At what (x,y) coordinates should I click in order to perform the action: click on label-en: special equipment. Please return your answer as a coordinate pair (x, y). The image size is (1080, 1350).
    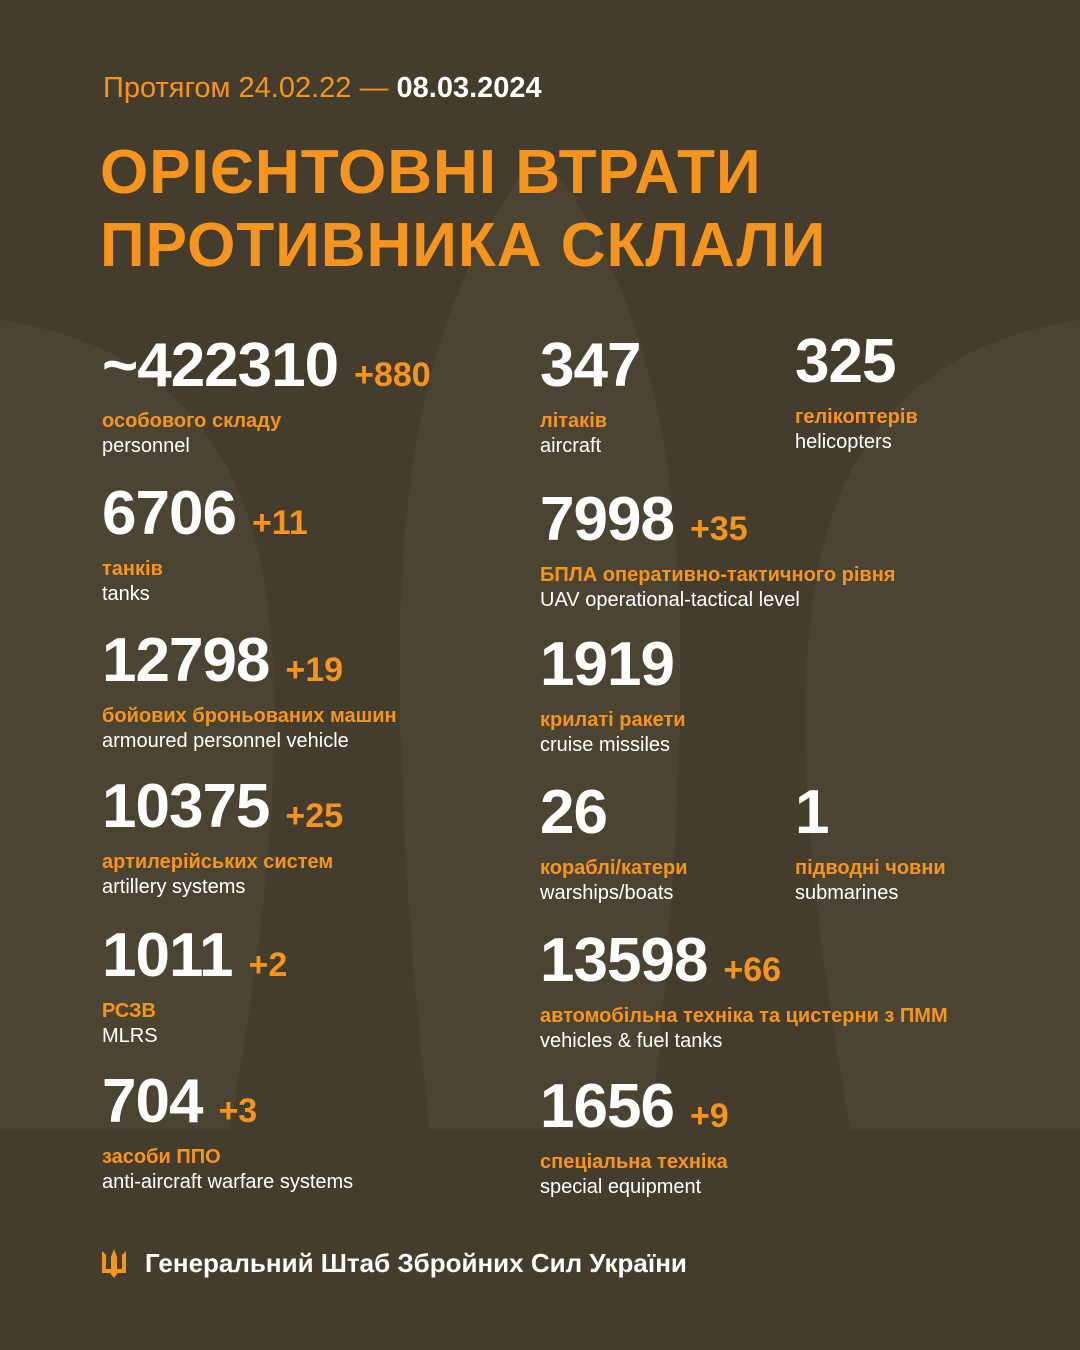
    Looking at the image, I should click on (621, 1187).